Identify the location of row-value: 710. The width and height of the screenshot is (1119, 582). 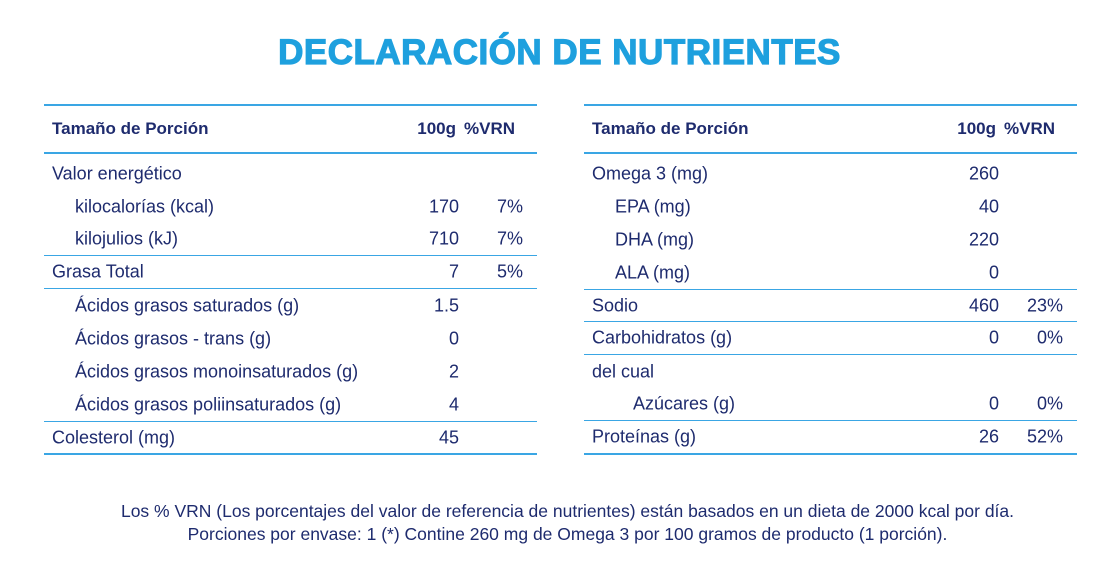
(443, 238).